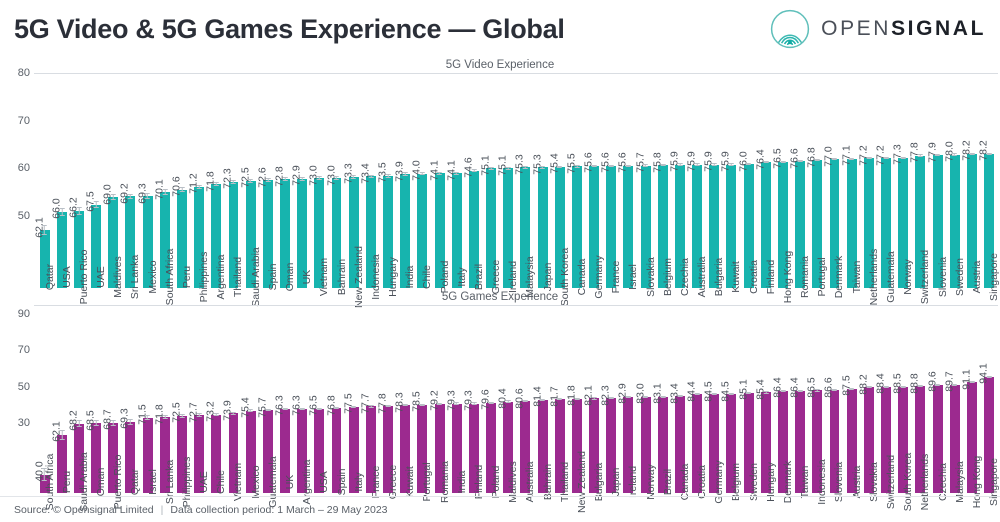  I want to click on bar-column: 78.5, so click(421, 399).